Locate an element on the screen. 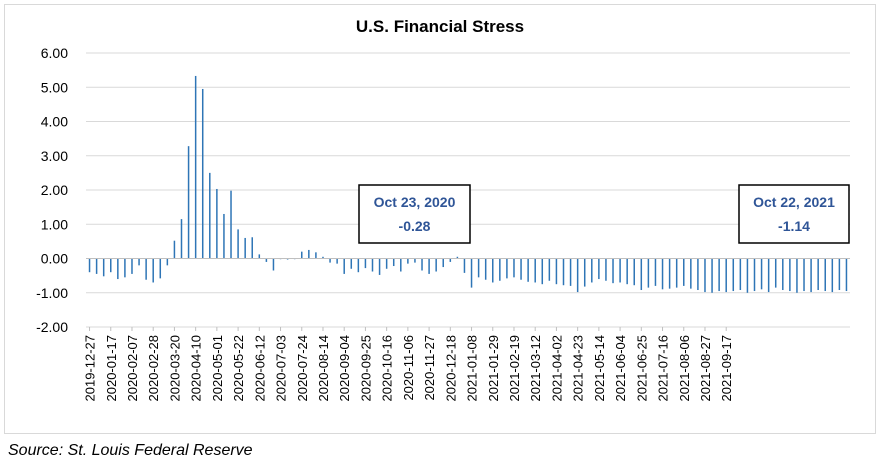 This screenshot has height=465, width=880. x-tick-label: 2020-11-27 is located at coordinates (429, 368).